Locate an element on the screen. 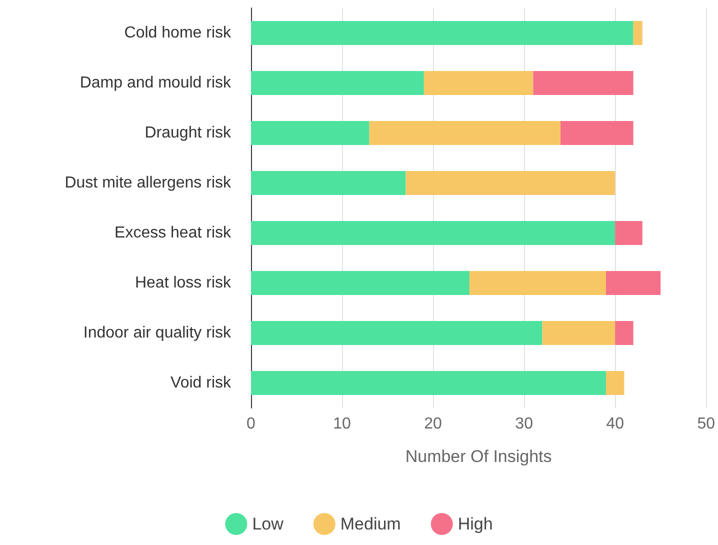 This screenshot has width=718, height=545. y-tick-label: Draught risk is located at coordinates (188, 133).